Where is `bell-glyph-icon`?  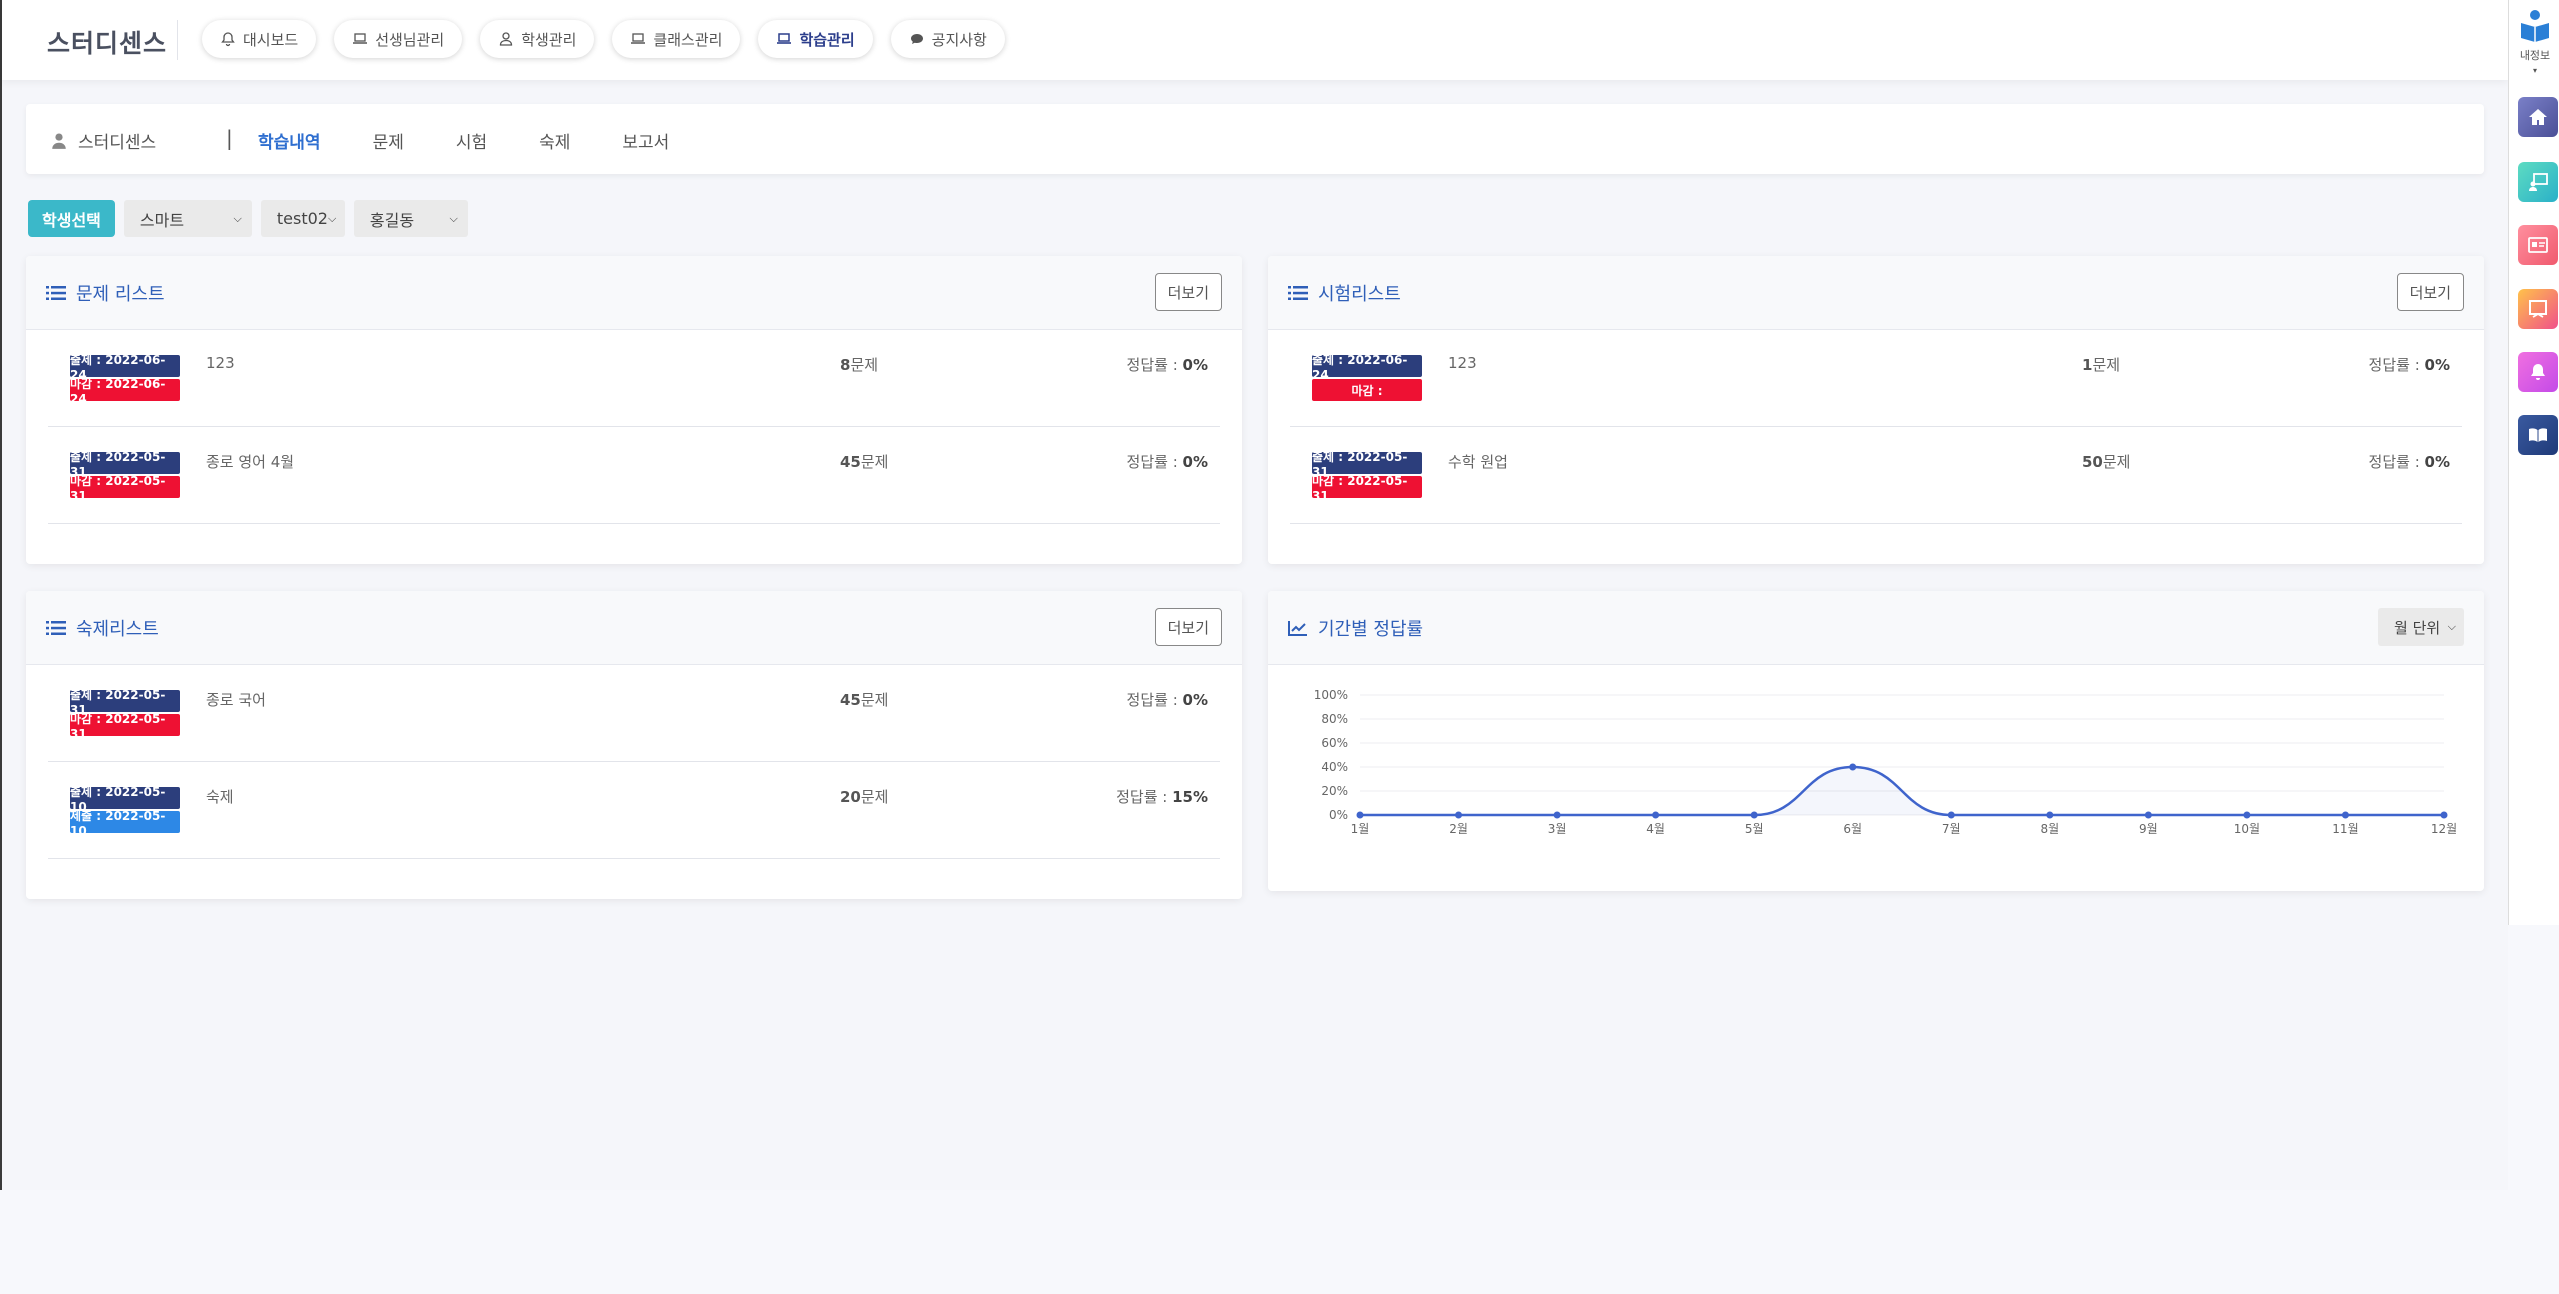
bell-glyph-icon is located at coordinates (2538, 372).